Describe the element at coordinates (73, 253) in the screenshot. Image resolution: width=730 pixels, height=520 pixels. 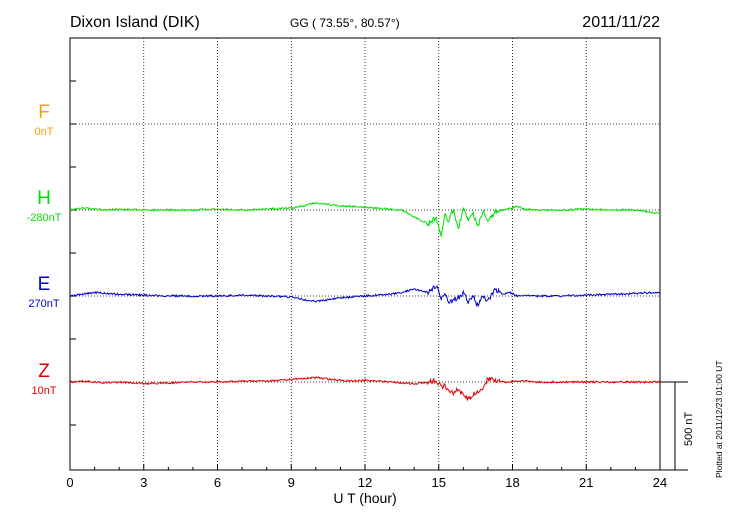
I see `left-tick-marks` at that location.